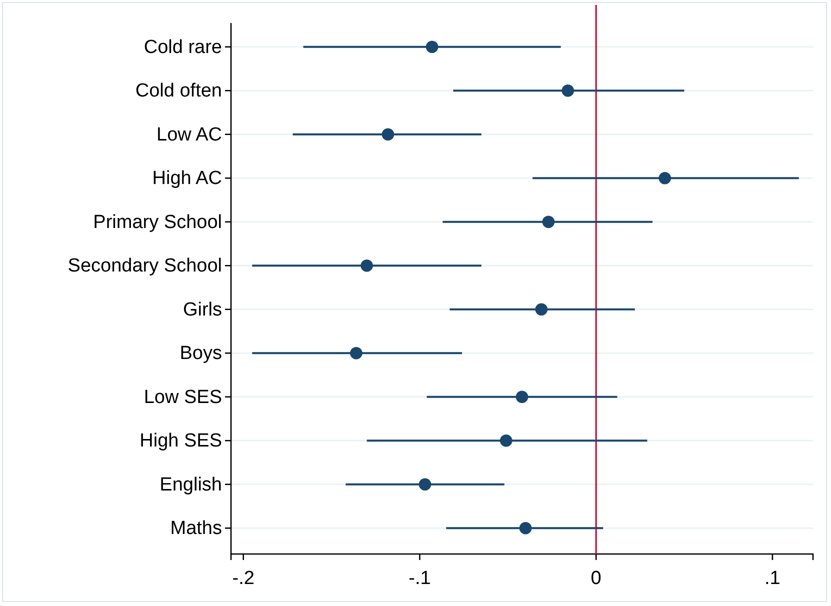 The height and width of the screenshot is (606, 831). What do you see at coordinates (183, 47) in the screenshot?
I see `y-tick-label: Cold rare` at bounding box center [183, 47].